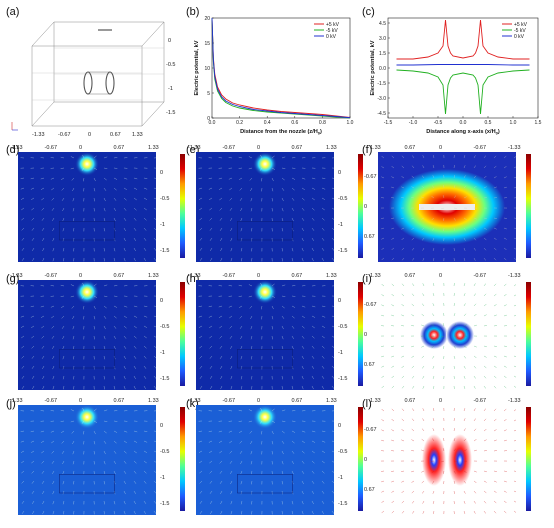 The height and width of the screenshot is (528, 554). I want to click on field-hotspot, so click(460, 460).